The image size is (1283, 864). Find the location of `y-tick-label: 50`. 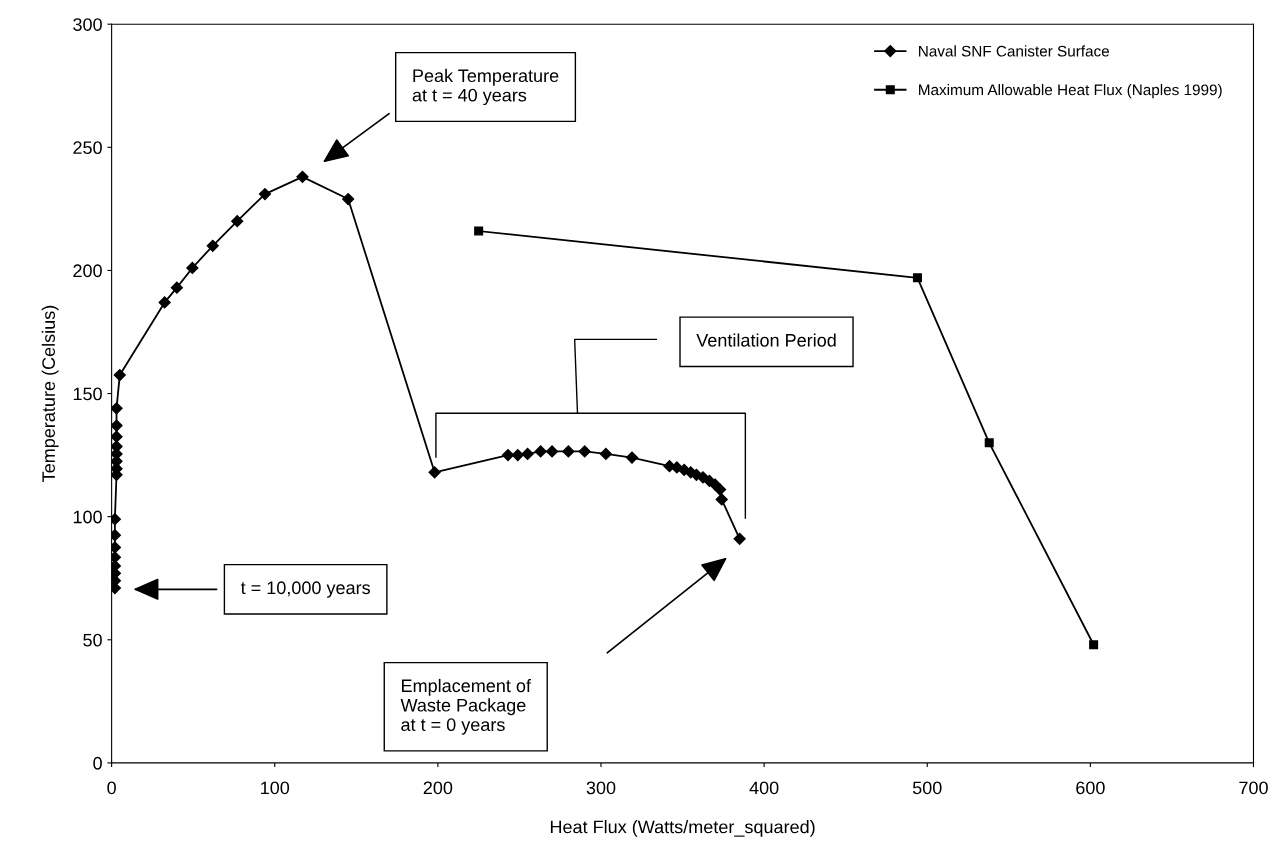

y-tick-label: 50 is located at coordinates (92, 640).